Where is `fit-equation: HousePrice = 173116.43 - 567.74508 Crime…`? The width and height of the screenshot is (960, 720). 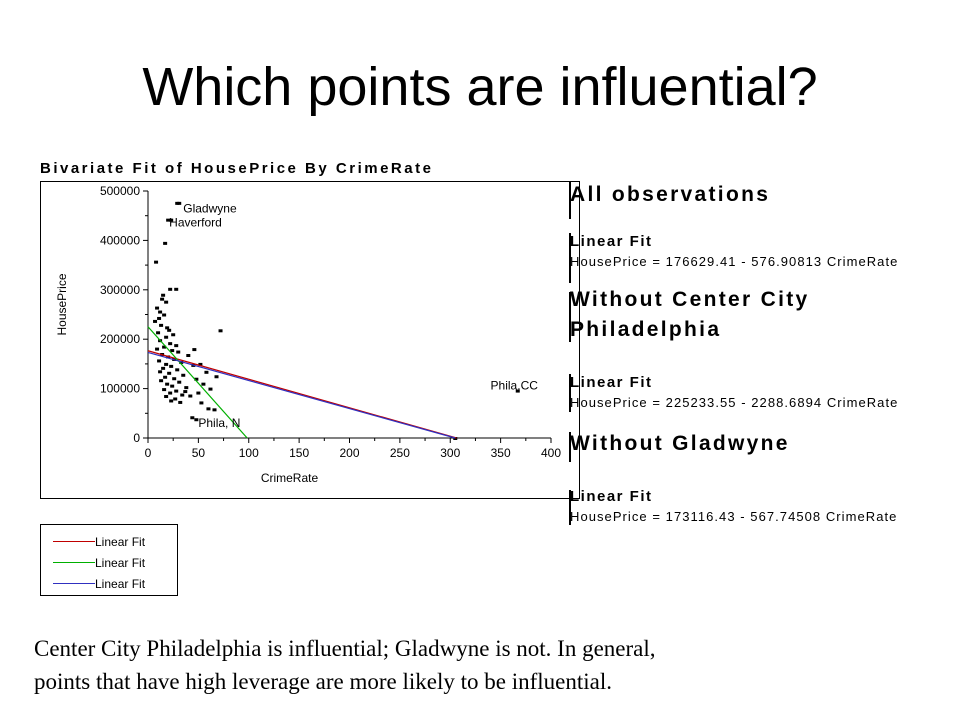 fit-equation: HousePrice = 173116.43 - 567.74508 Crime… is located at coordinates (734, 516).